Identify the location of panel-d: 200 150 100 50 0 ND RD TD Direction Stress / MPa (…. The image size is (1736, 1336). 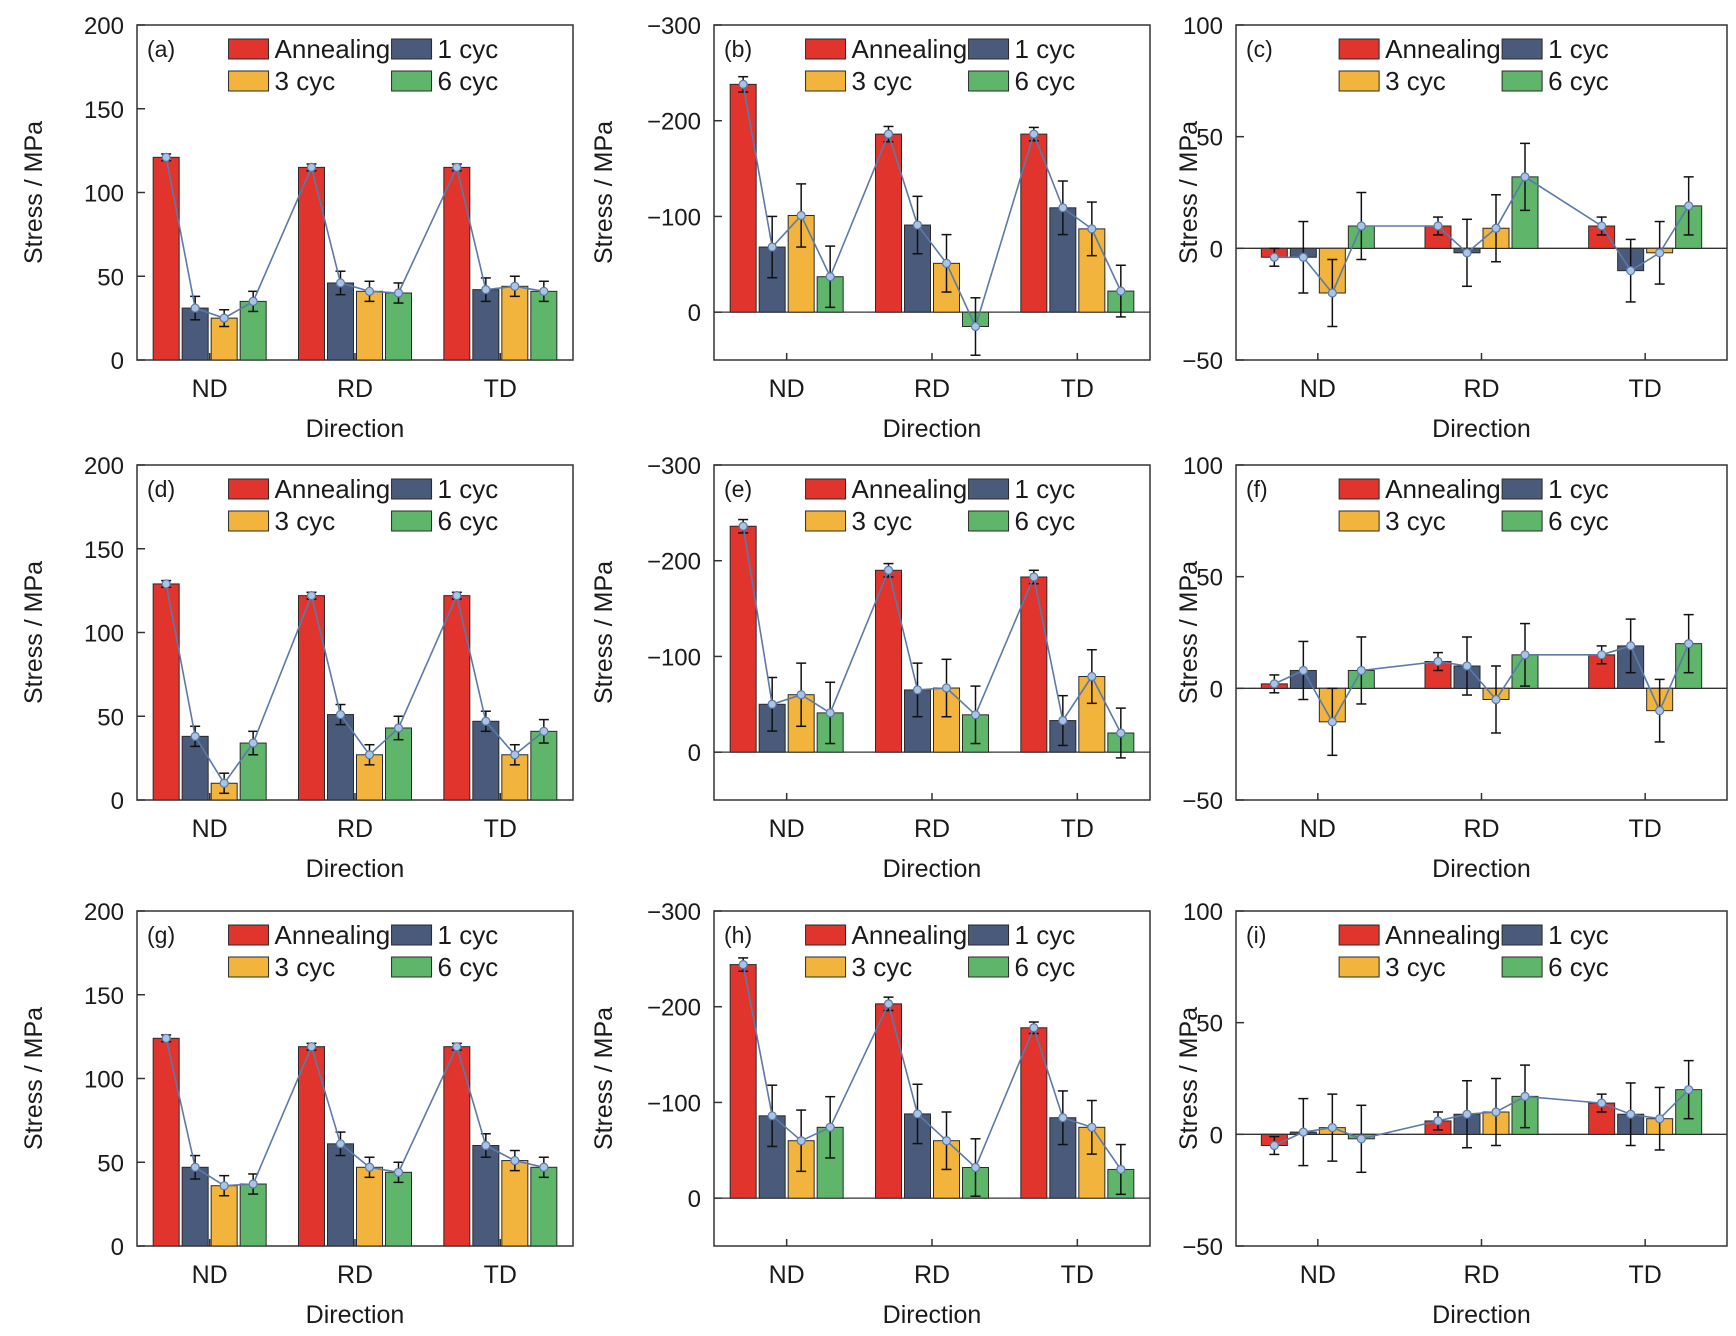
(297, 668).